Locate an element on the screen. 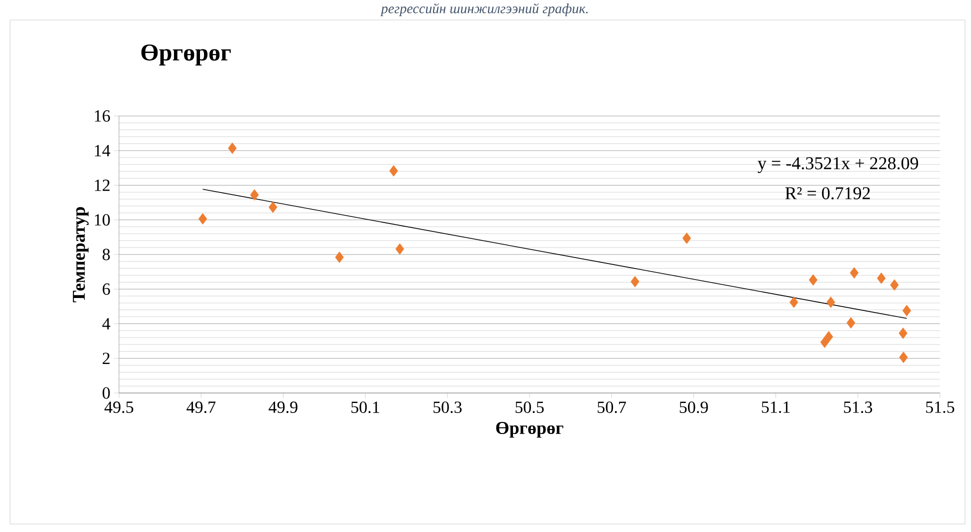  x-tick-label: 50.5 is located at coordinates (530, 408).